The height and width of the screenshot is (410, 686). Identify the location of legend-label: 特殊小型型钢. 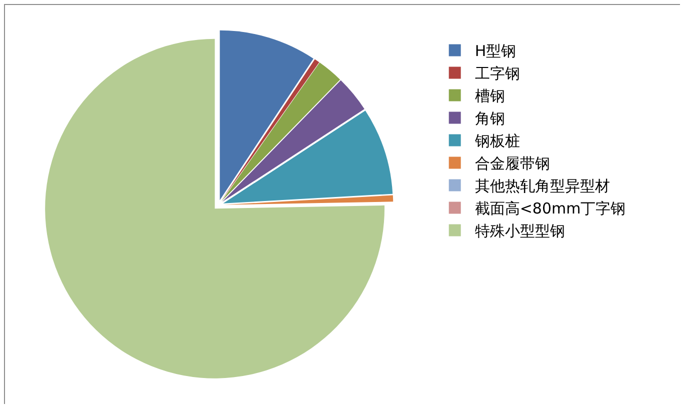
(519, 231).